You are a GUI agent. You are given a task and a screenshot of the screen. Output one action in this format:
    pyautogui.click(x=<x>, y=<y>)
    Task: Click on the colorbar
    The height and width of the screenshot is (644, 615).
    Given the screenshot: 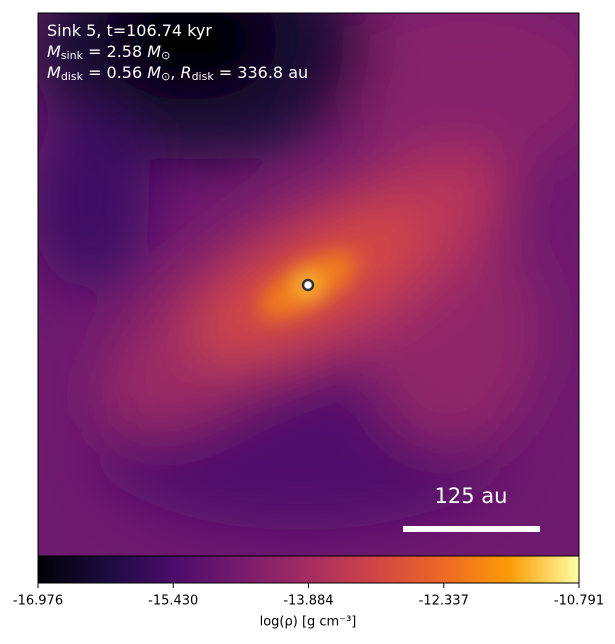 What is the action you would take?
    pyautogui.click(x=308, y=569)
    